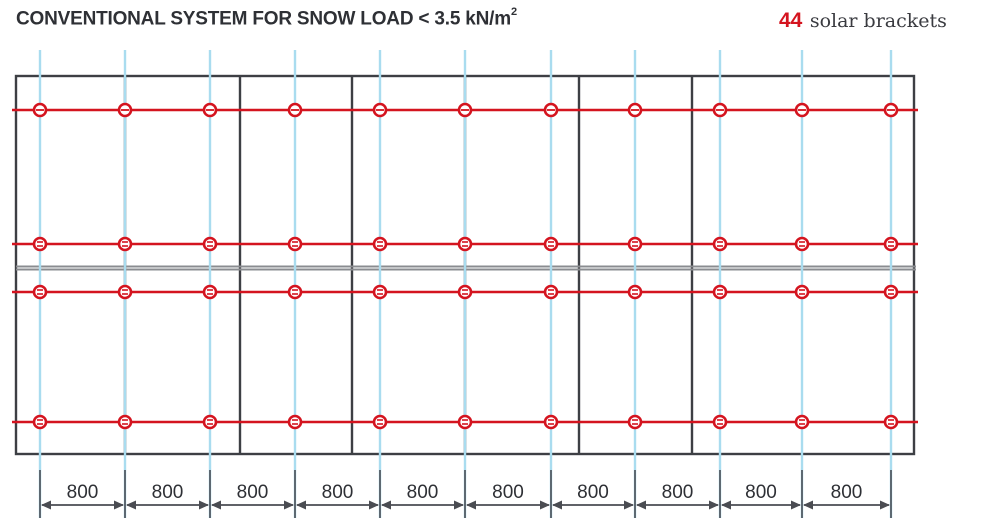 Image resolution: width=992 pixels, height=529 pixels. Describe the element at coordinates (878, 21) in the screenshot. I see `bracket-count-text: solar brackets` at that location.